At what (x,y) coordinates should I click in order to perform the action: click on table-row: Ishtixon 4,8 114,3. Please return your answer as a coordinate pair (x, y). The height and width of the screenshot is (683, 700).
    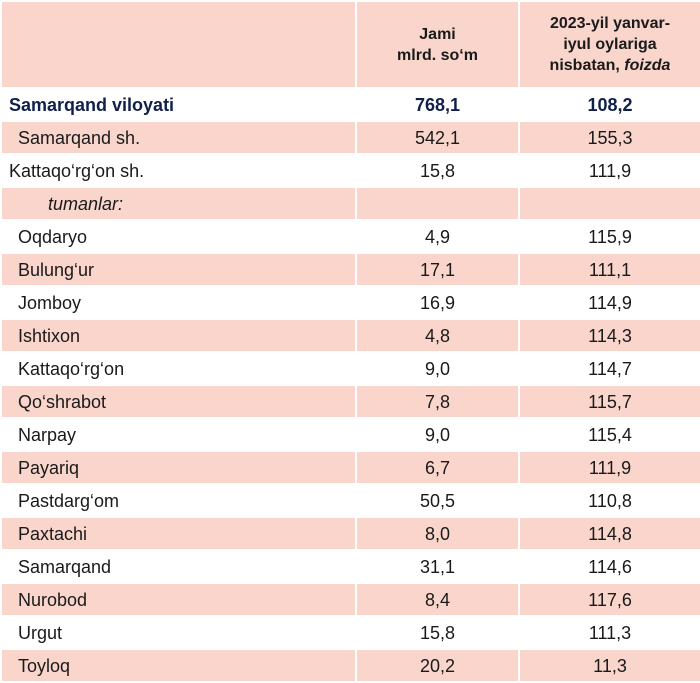
    Looking at the image, I should click on (350, 335).